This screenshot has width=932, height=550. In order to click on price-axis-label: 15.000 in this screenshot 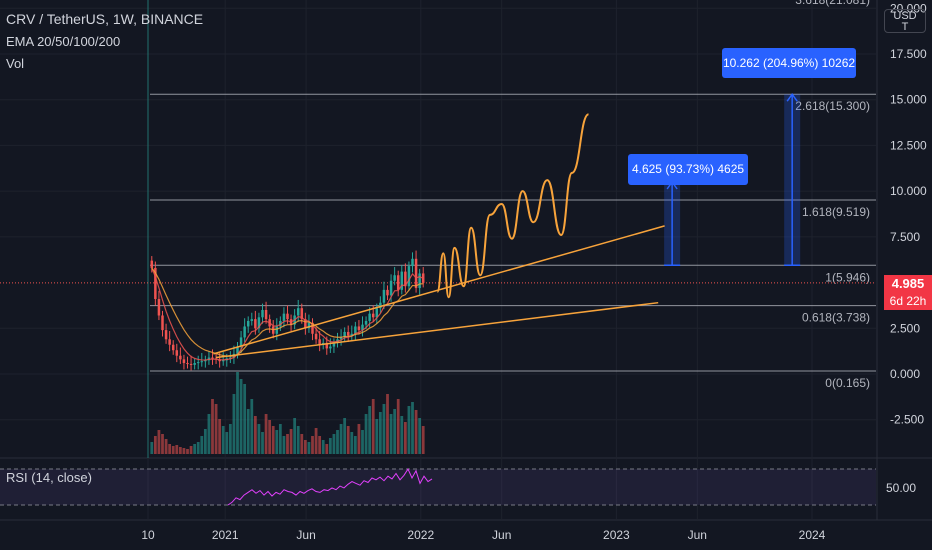, I will do `click(908, 100)`.